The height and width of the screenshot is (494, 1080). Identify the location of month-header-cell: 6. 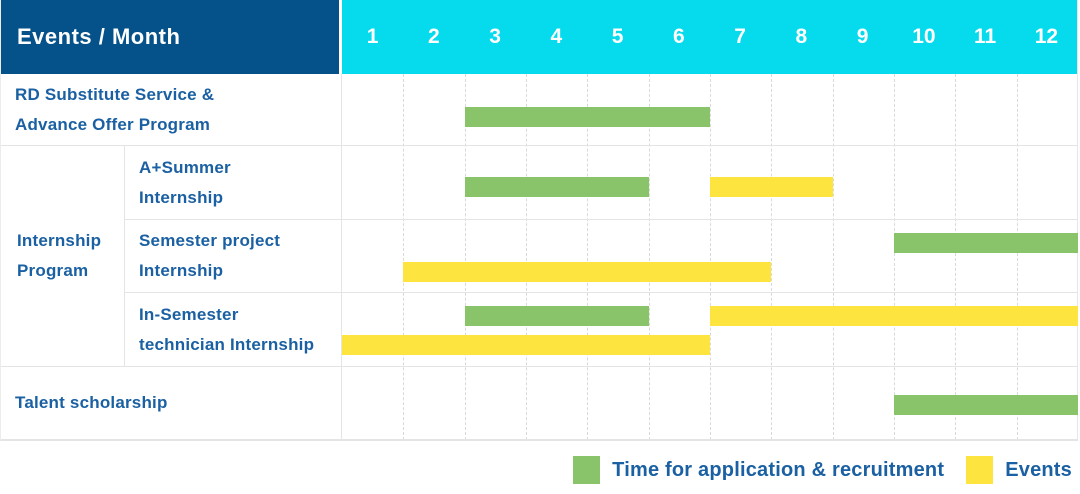
(679, 36).